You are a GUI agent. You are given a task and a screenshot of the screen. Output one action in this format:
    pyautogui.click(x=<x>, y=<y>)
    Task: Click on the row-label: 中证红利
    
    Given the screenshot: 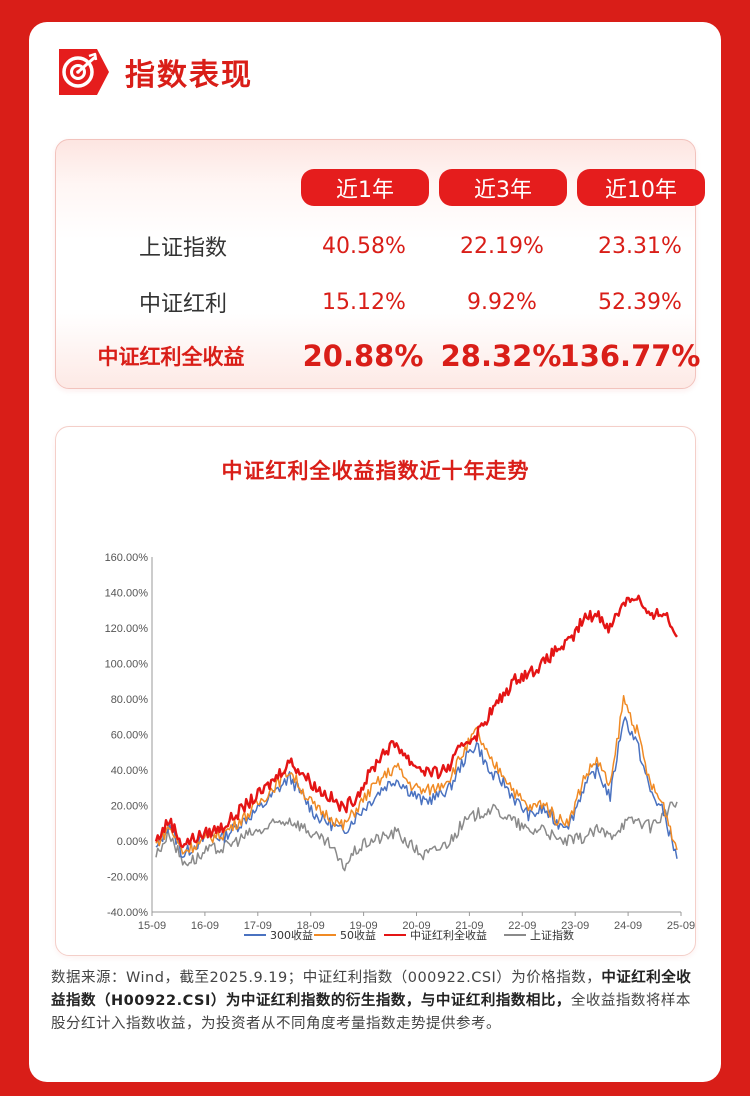 What is the action you would take?
    pyautogui.click(x=182, y=304)
    